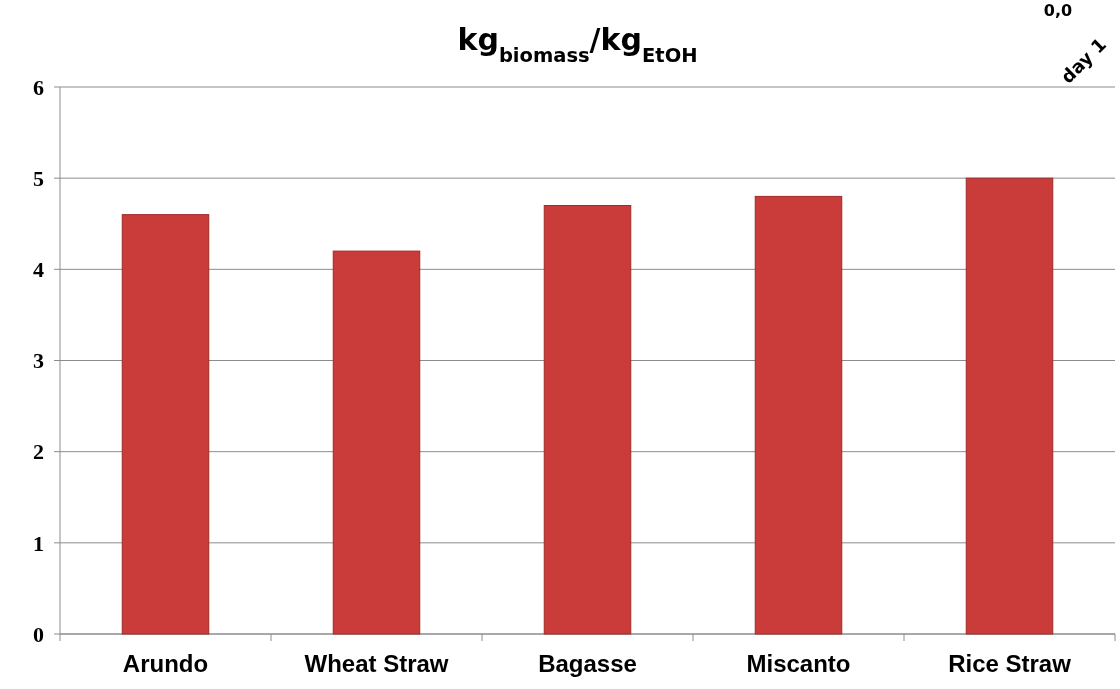 The width and height of the screenshot is (1120, 689). I want to click on x-tick-label: Arundo, so click(165, 663).